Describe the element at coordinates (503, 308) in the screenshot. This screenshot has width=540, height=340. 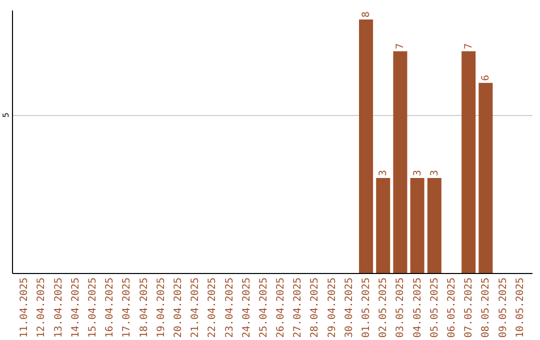
I see `x-tick-label: 09.05.2025` at that location.